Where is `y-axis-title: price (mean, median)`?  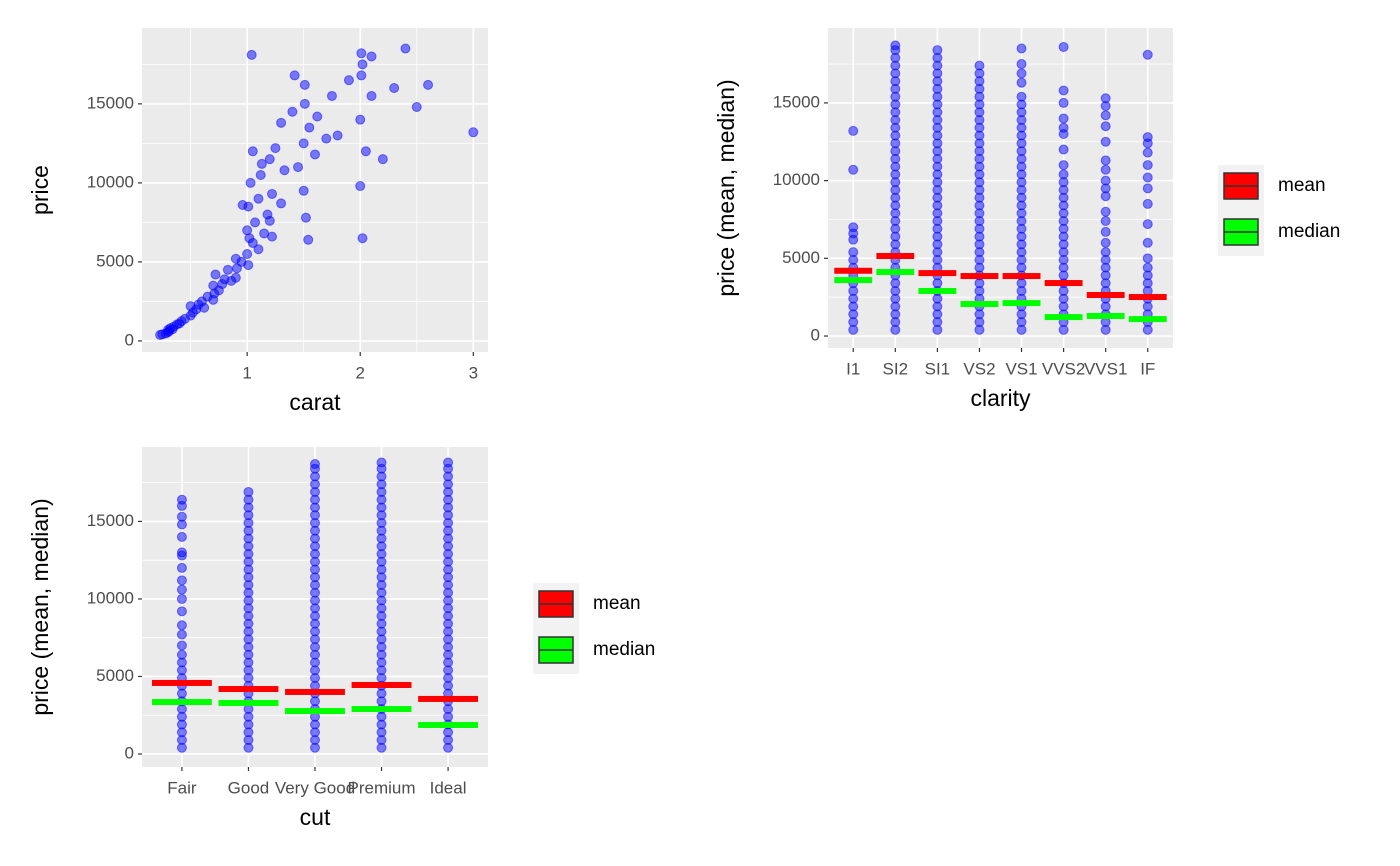
y-axis-title: price (mean, median) is located at coordinates (726, 187).